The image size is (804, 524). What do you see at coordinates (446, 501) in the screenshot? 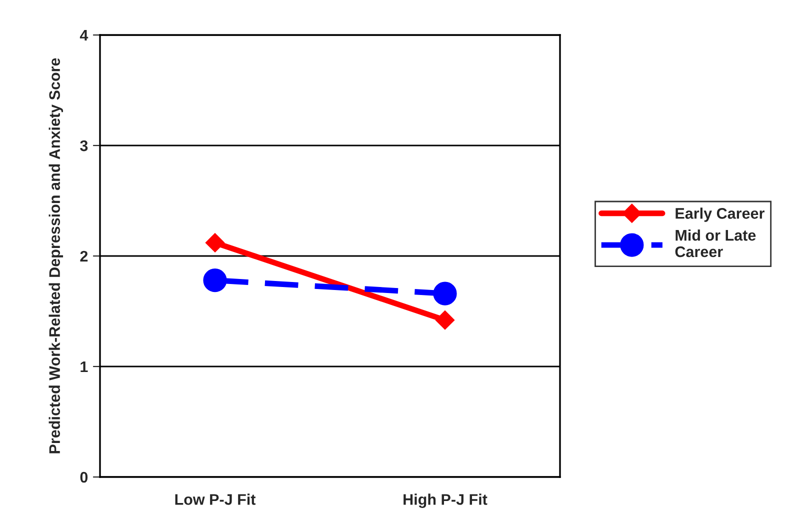
I see `x-tick-label: High P-J Fit` at bounding box center [446, 501].